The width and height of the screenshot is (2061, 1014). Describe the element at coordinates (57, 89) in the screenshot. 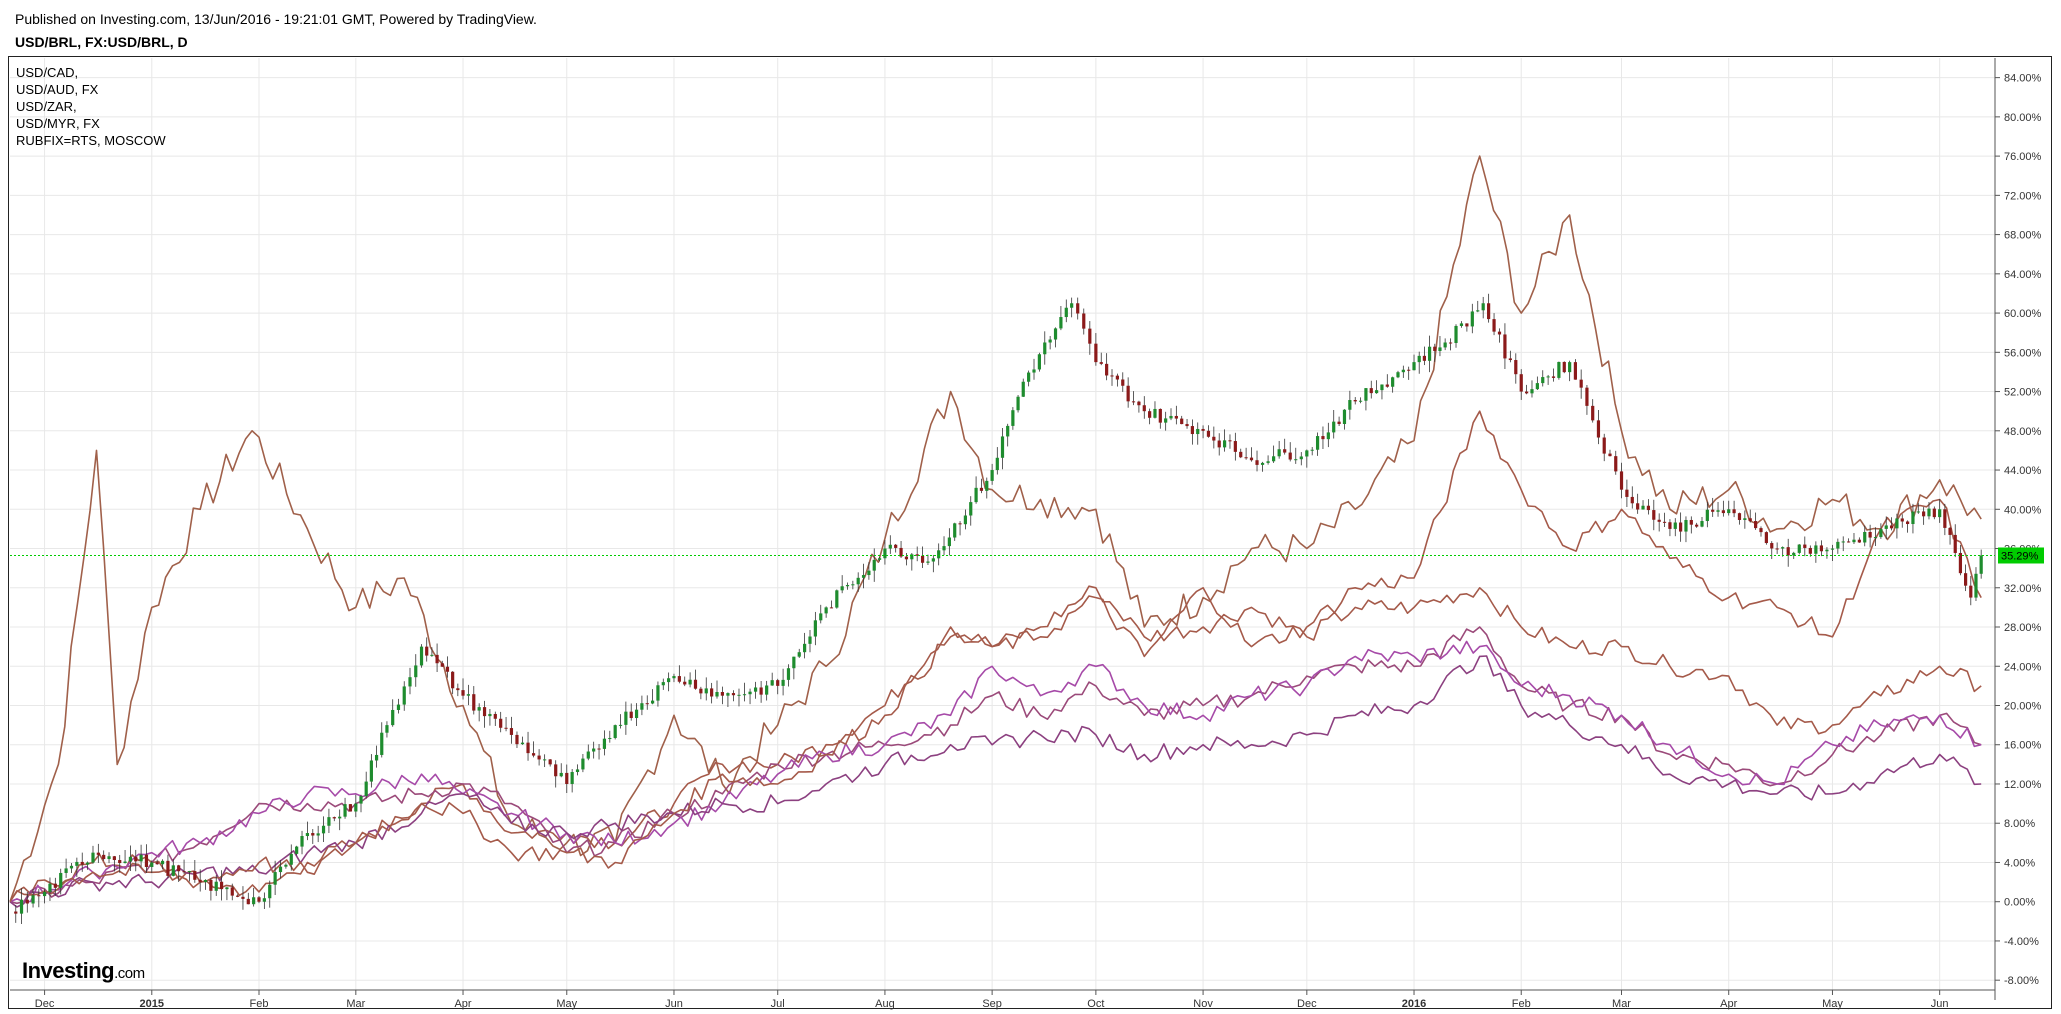

I see `legend-item-usd-aud: USD/AUD, FX` at that location.